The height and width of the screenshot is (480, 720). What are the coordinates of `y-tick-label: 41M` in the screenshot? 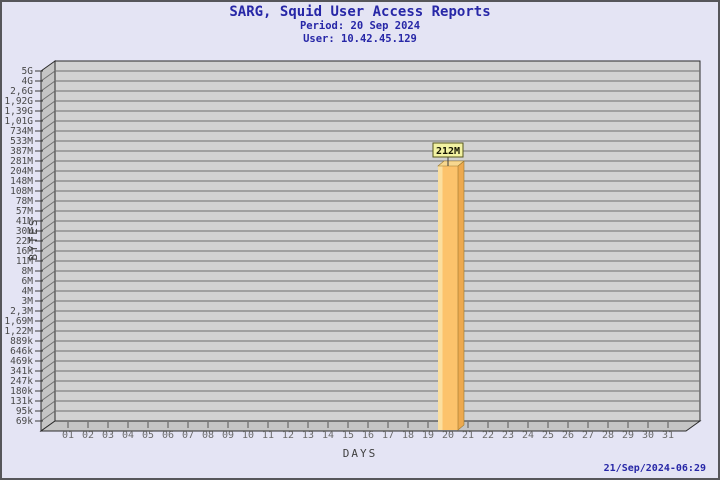 It's located at (24, 221).